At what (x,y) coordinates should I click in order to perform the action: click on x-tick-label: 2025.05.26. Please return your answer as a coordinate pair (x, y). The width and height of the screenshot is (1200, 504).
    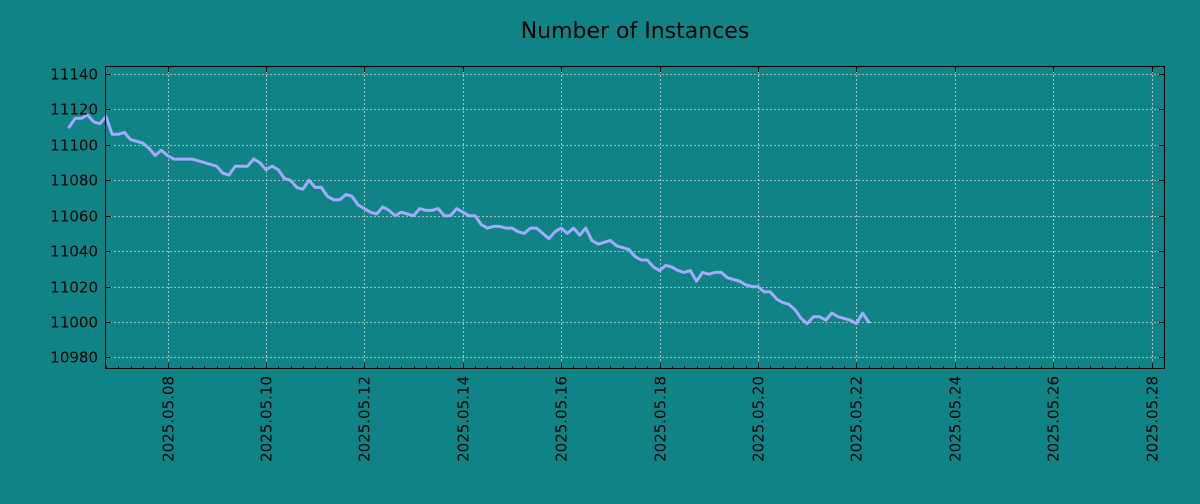
    Looking at the image, I should click on (1054, 419).